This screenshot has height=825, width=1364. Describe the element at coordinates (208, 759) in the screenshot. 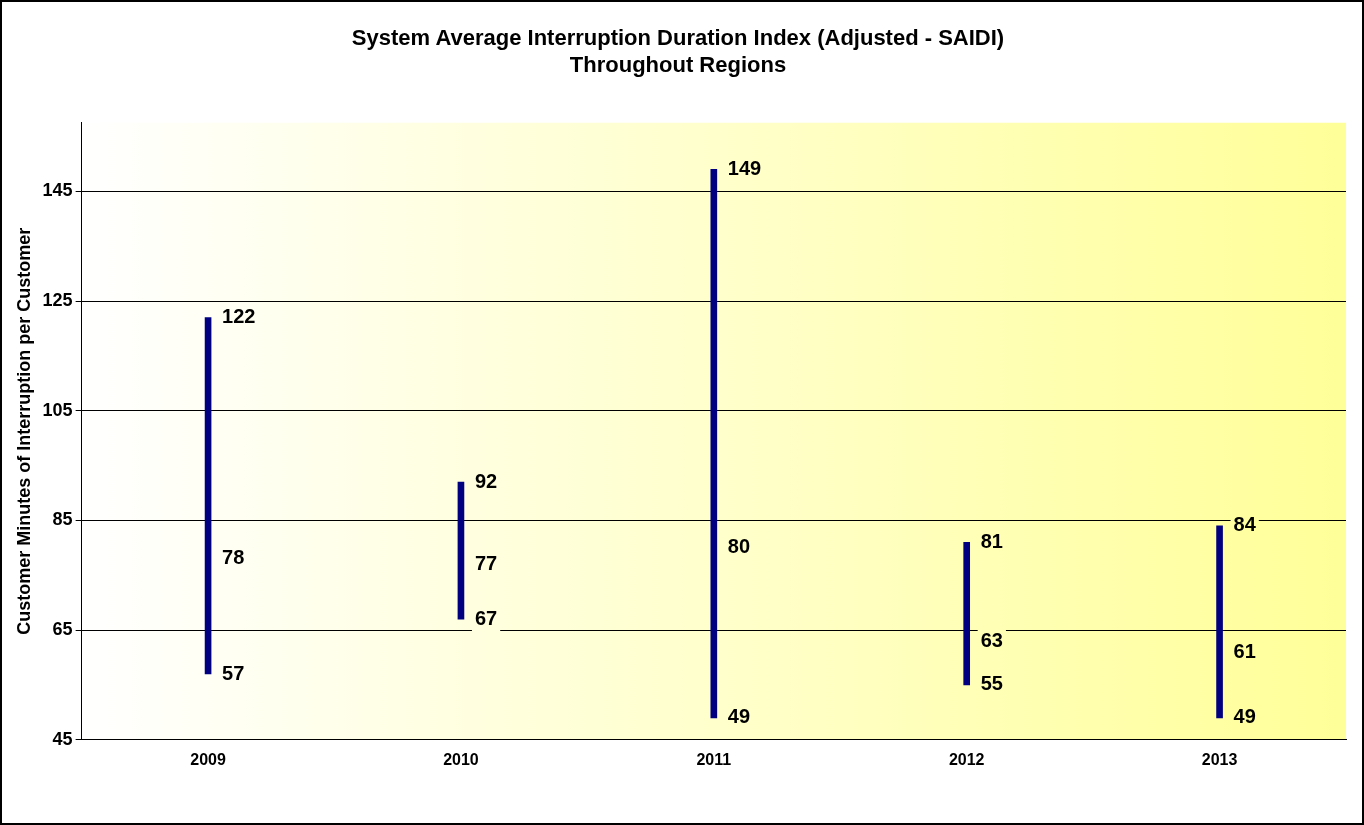

I see `x-tick-label: 2009` at that location.